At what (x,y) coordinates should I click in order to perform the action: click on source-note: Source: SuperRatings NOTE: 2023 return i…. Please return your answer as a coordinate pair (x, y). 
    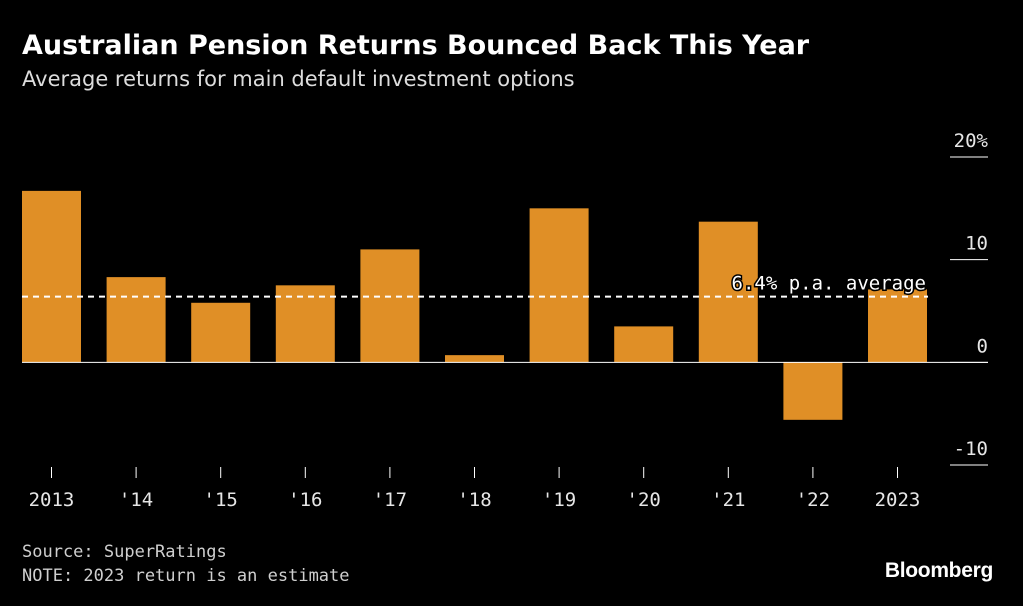
    Looking at the image, I should click on (186, 564).